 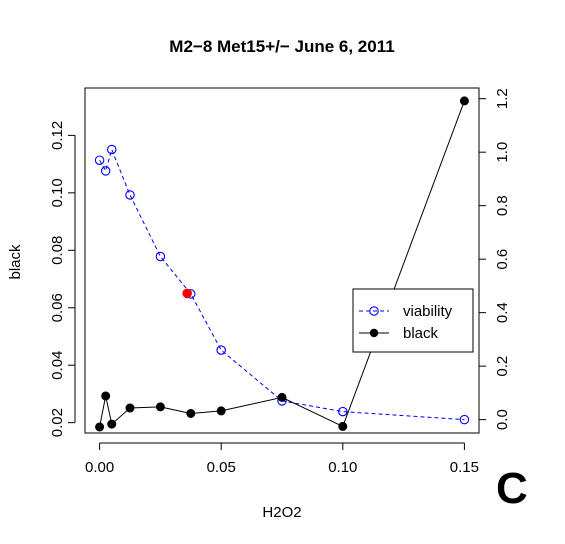 I want to click on legend: viability black, so click(x=413, y=320).